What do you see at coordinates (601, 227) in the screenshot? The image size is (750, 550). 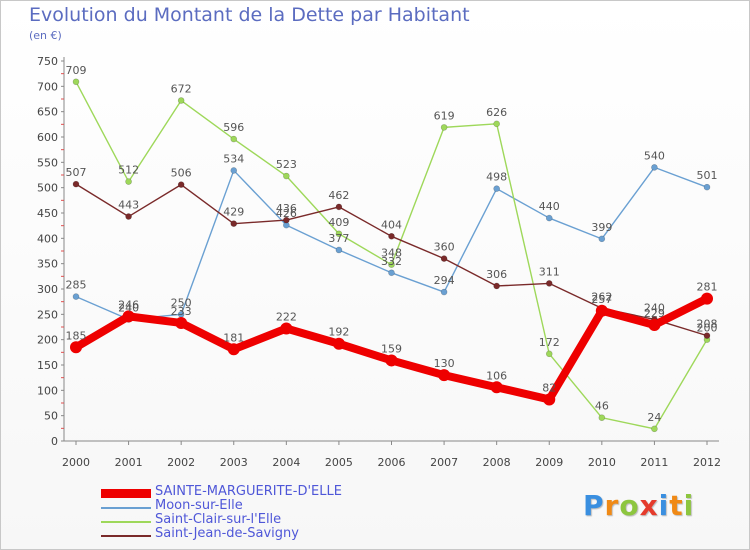 I see `data-label: 399` at bounding box center [601, 227].